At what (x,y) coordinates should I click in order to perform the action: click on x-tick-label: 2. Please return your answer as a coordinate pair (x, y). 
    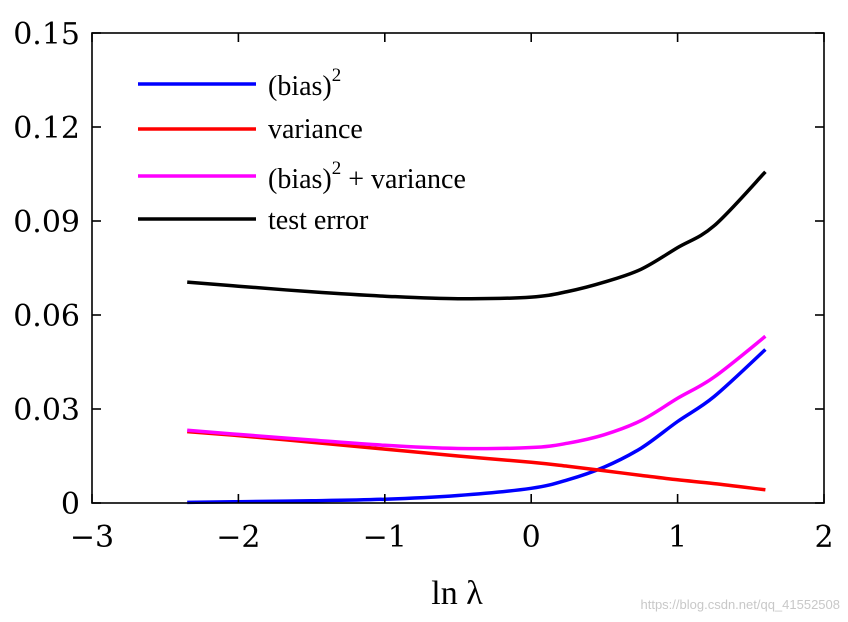
    Looking at the image, I should click on (823, 537).